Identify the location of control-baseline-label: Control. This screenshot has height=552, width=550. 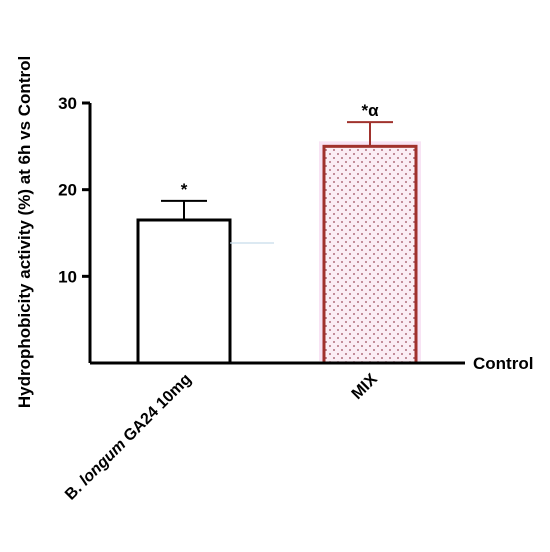
(503, 363).